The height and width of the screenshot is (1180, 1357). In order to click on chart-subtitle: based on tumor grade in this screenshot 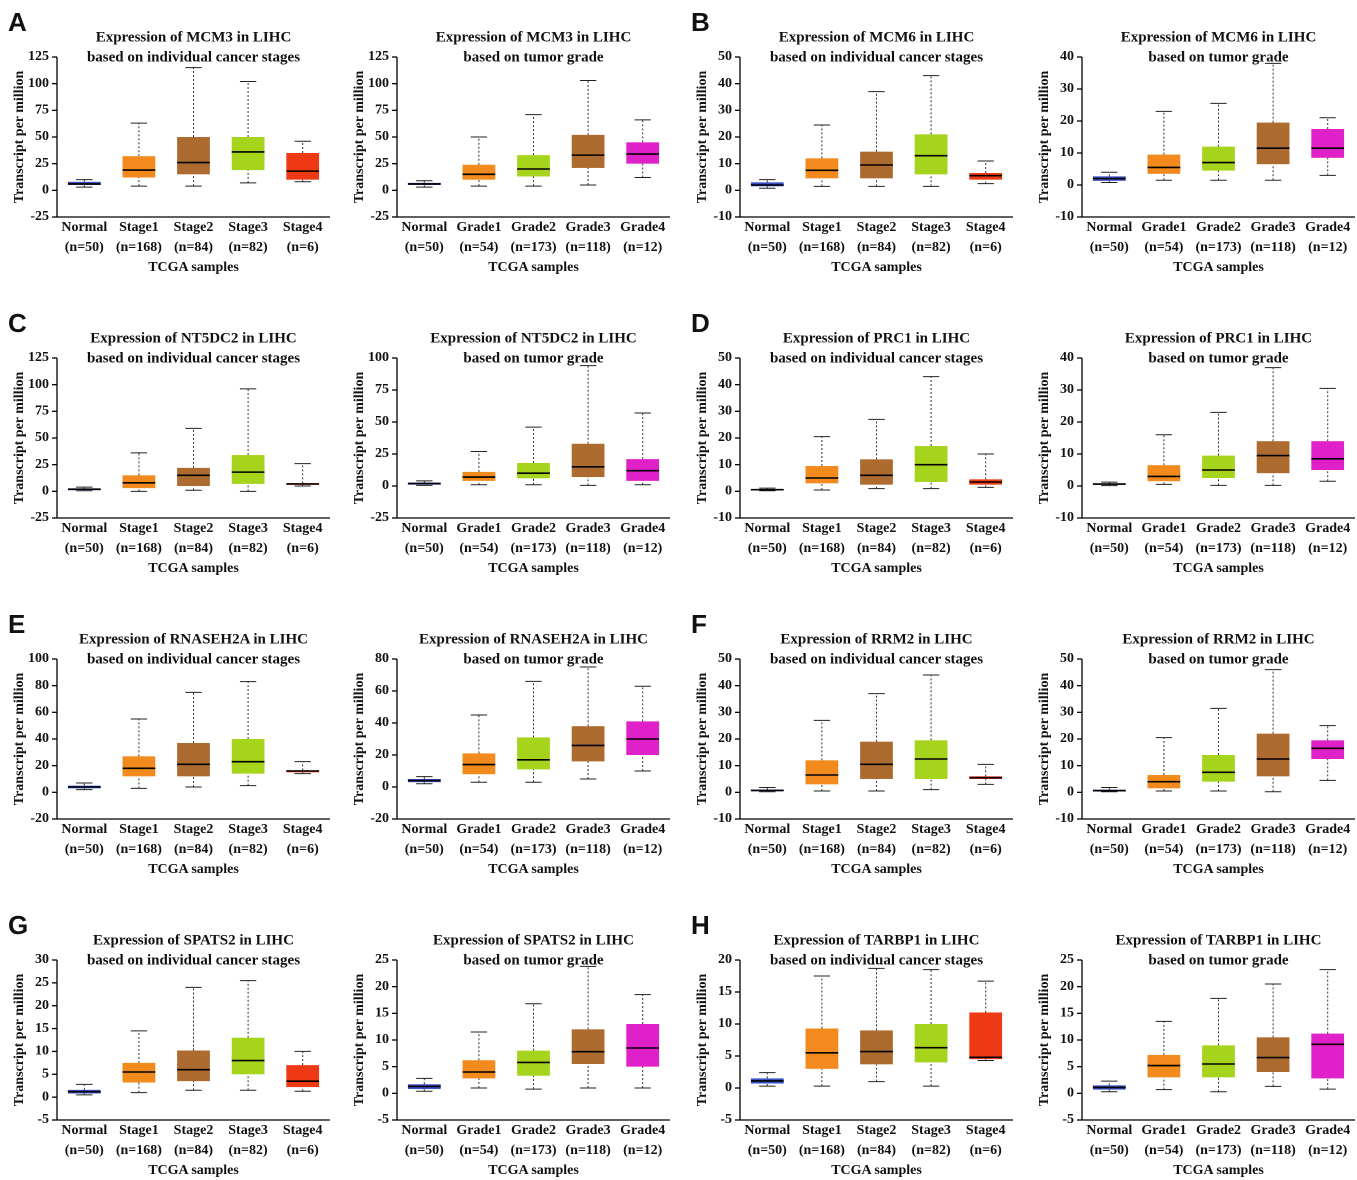, I will do `click(533, 960)`.